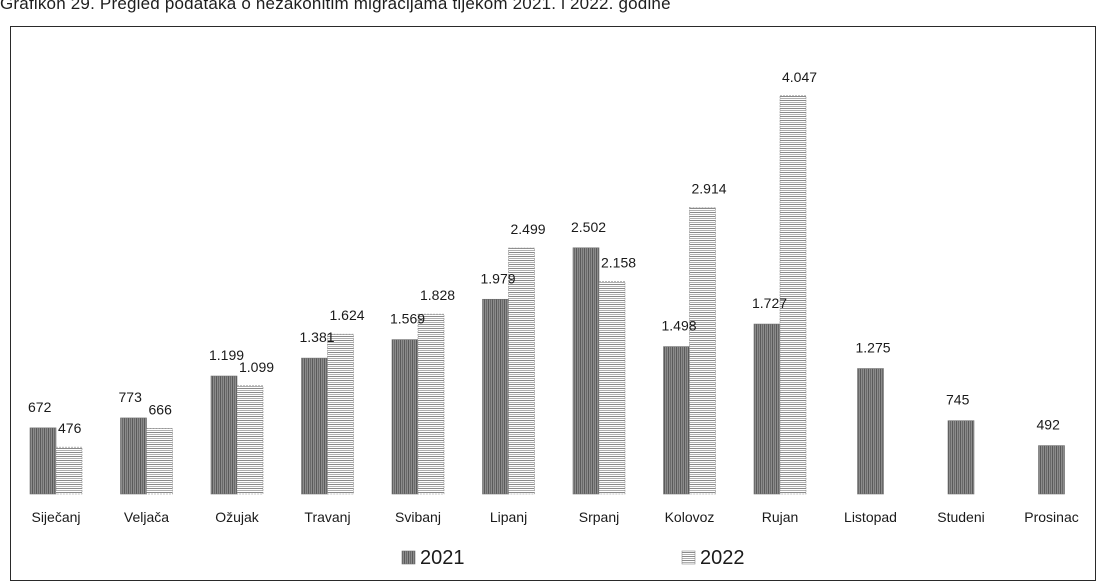 This screenshot has height=588, width=1103. I want to click on data-label-2021-Lipanj: 1.979, so click(498, 278).